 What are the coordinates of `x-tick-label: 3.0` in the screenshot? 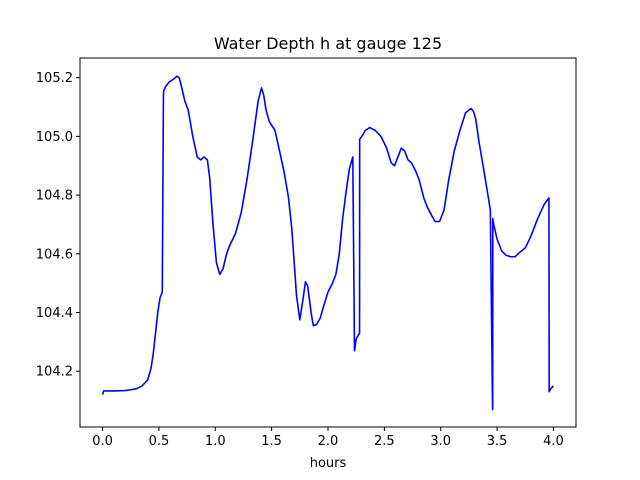 It's located at (440, 441).